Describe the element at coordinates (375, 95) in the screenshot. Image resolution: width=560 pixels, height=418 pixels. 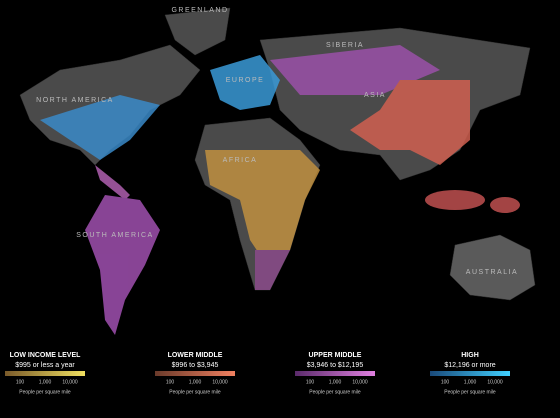
I see `map-label: ASIA` at that location.